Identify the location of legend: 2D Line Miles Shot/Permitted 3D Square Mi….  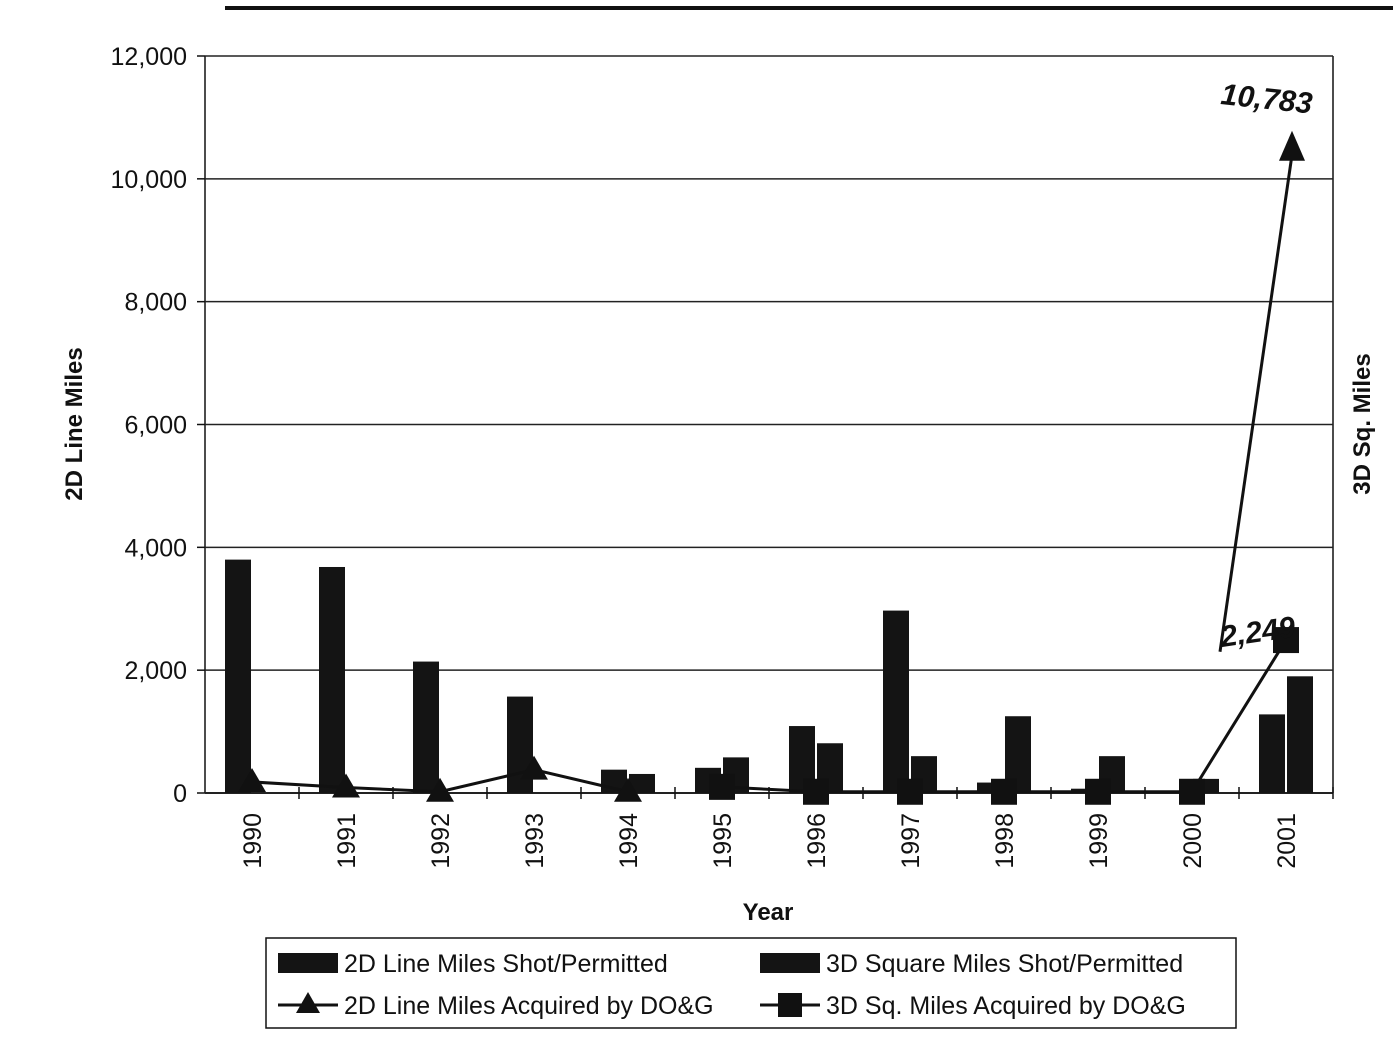
(751, 983).